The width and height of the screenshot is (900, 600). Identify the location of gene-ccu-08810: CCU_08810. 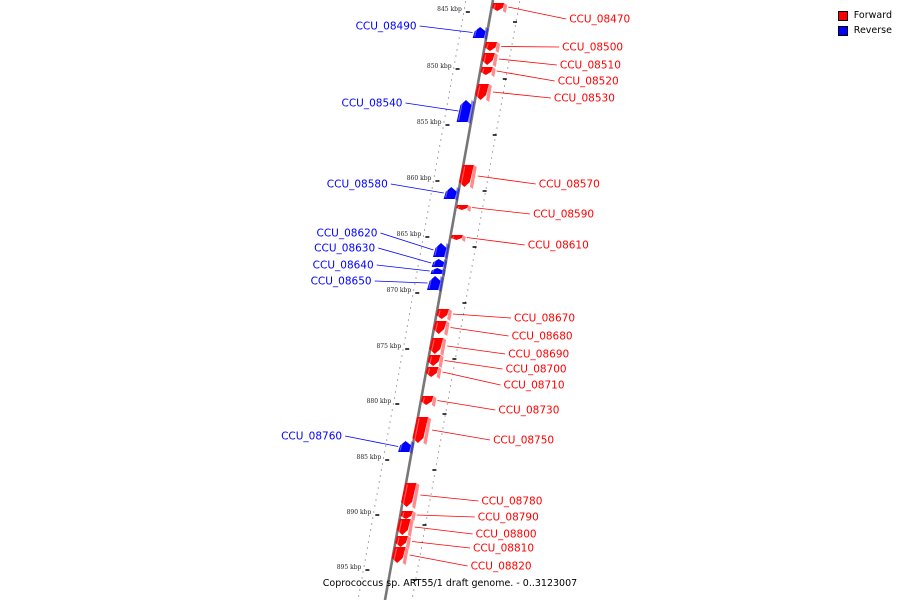
(464, 545).